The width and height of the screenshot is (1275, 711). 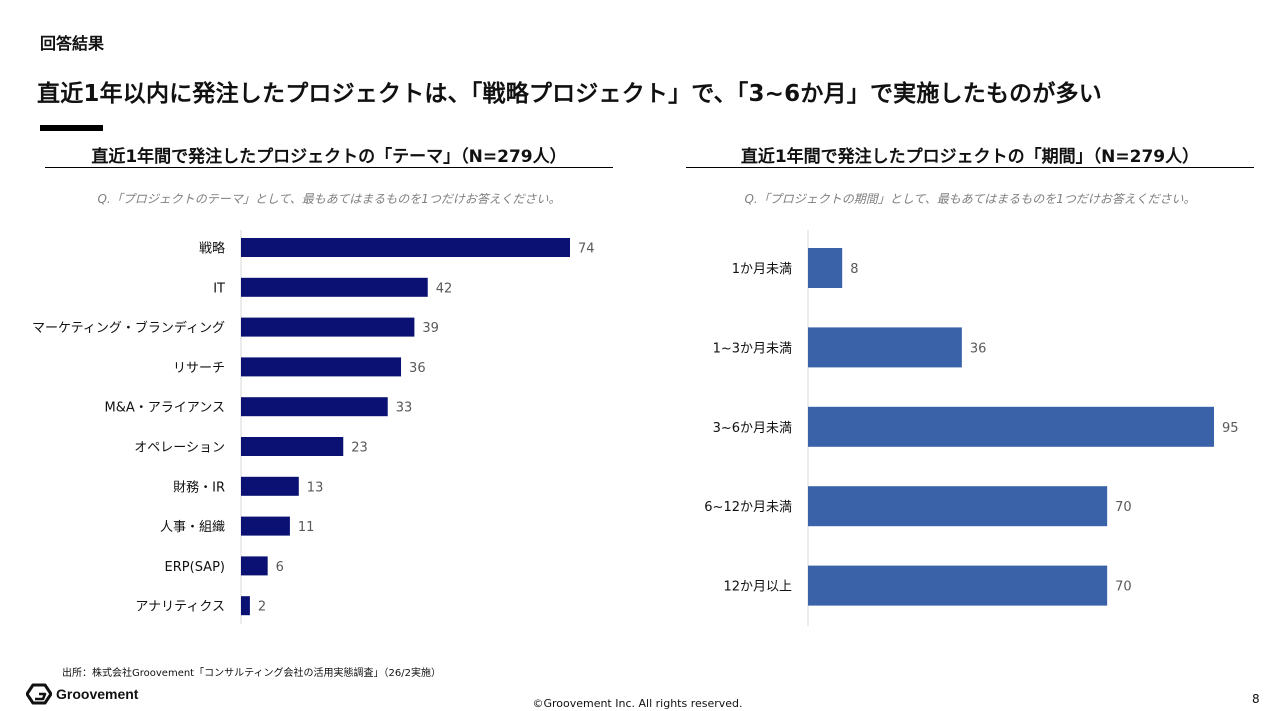 What do you see at coordinates (192, 527) in the screenshot?
I see `theme-category-label: 人事・組織` at bounding box center [192, 527].